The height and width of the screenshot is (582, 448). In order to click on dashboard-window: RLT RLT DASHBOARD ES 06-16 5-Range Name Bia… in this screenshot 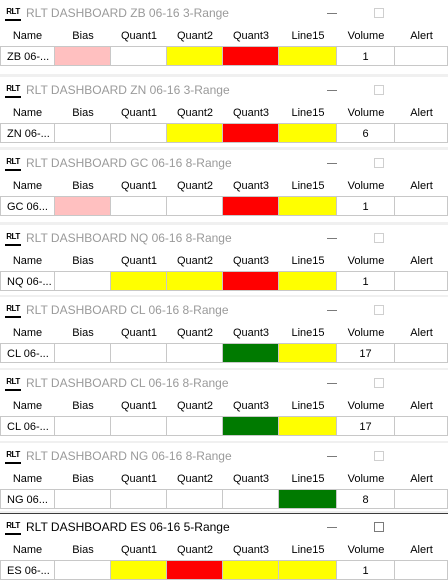, I will do `click(224, 547)`.